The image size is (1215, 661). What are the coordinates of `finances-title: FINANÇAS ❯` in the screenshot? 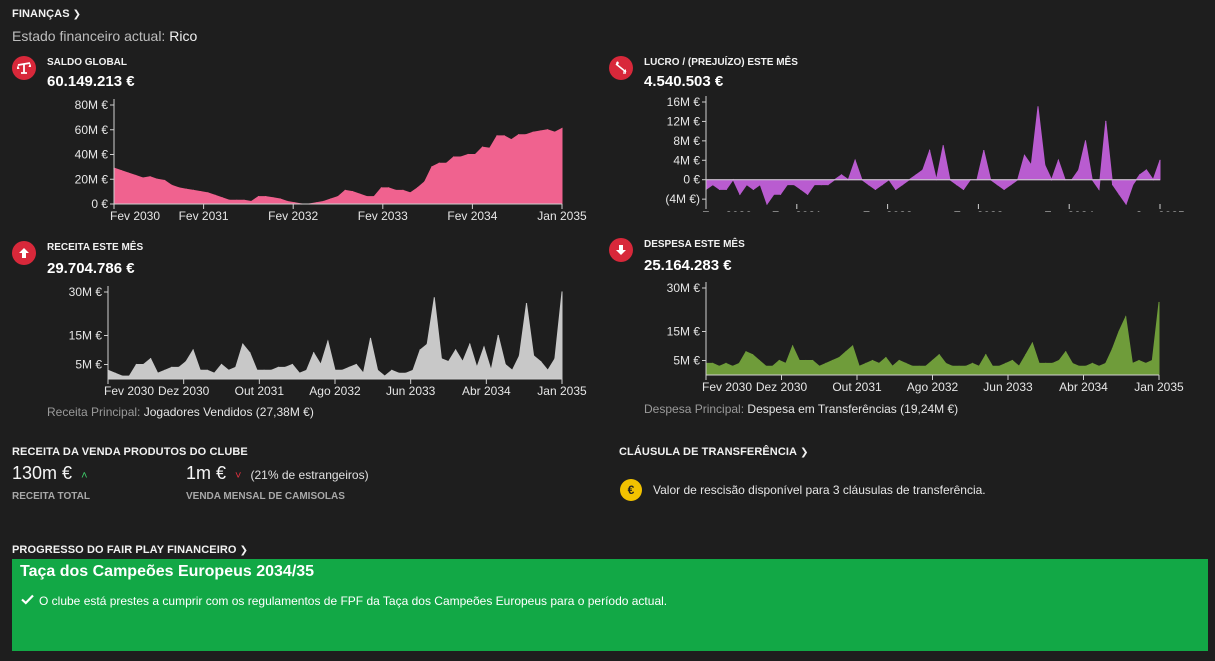 It's located at (46, 14).